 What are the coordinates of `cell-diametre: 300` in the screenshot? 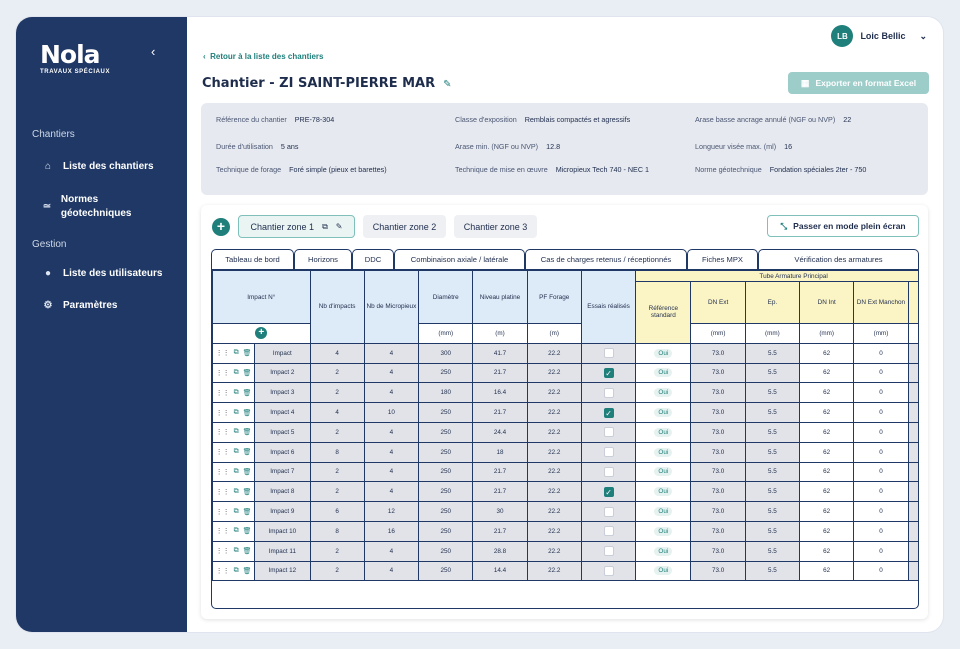 It's located at (446, 353).